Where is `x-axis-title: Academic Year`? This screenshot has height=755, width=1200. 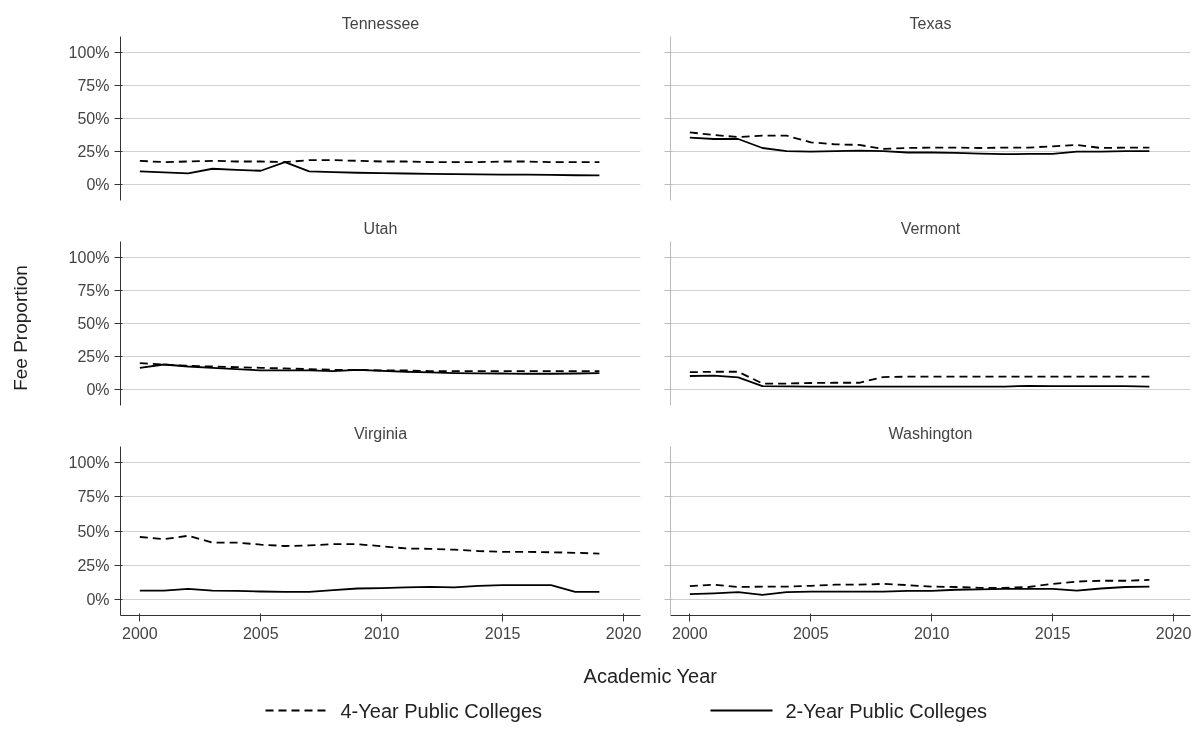
x-axis-title: Academic Year is located at coordinates (650, 675).